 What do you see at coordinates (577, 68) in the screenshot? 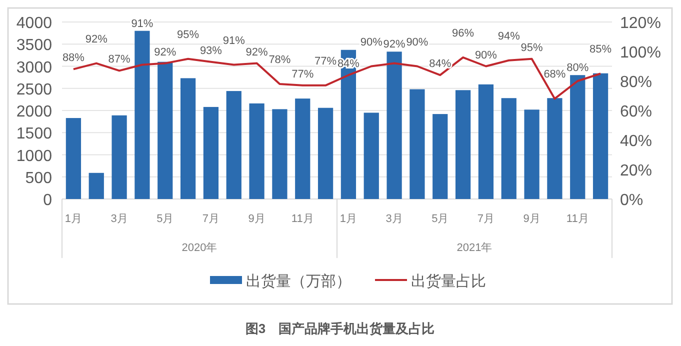
I see `data-label: 80%` at bounding box center [577, 68].